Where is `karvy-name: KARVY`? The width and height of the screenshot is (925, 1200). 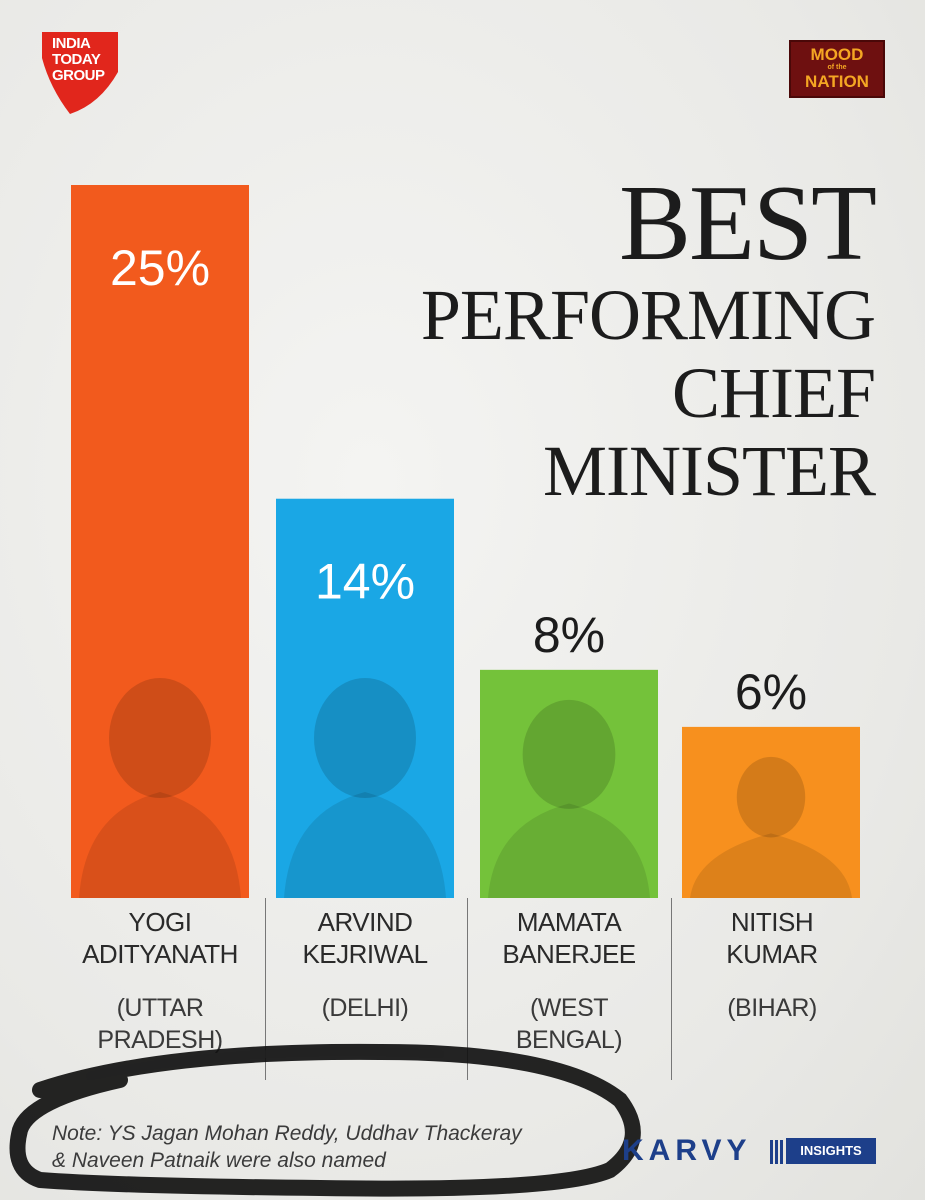 karvy-name: KARVY is located at coordinates (687, 1150).